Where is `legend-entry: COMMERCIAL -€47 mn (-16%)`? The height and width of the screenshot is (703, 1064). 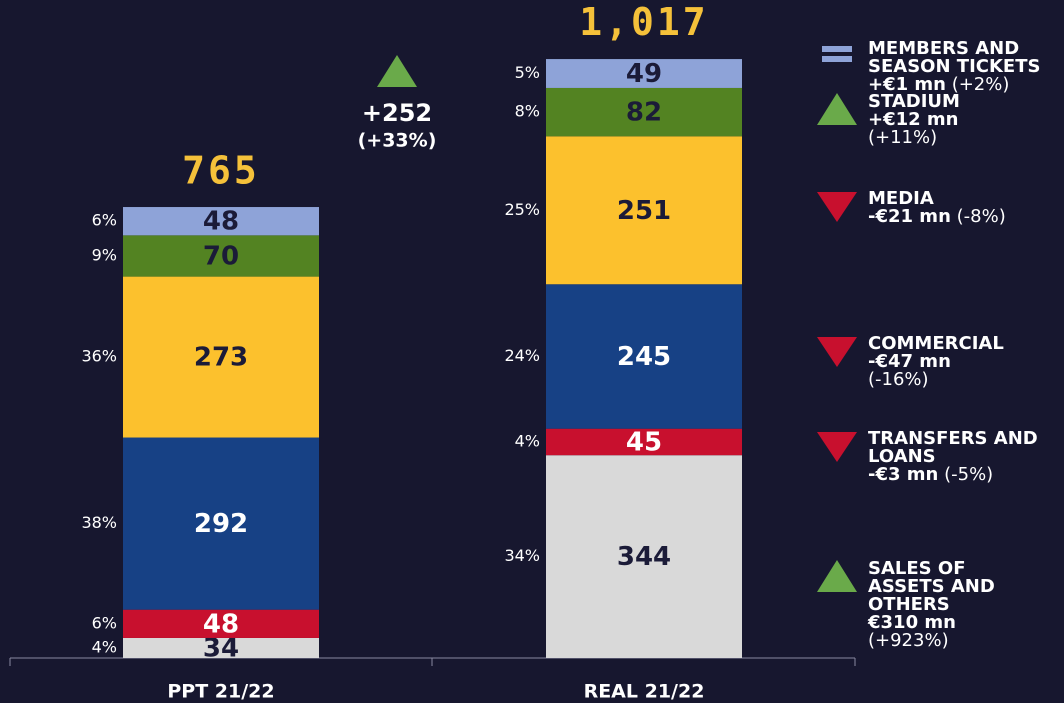 legend-entry: COMMERCIAL -€47 mn (-16%) is located at coordinates (936, 361).